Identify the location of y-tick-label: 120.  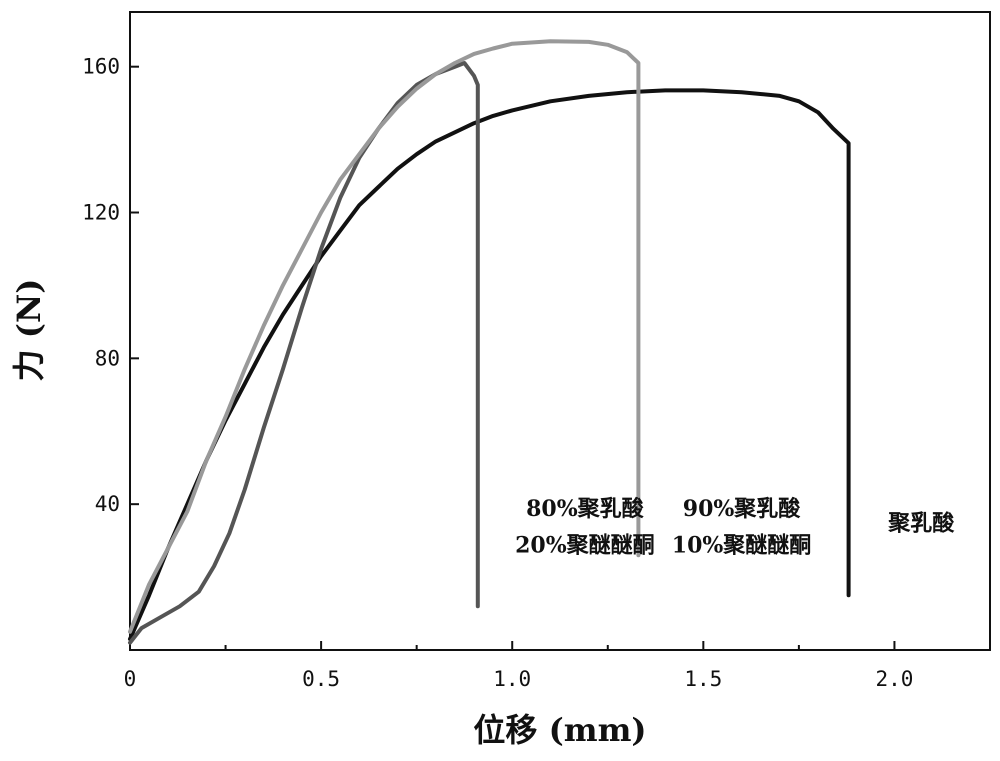
(101, 213).